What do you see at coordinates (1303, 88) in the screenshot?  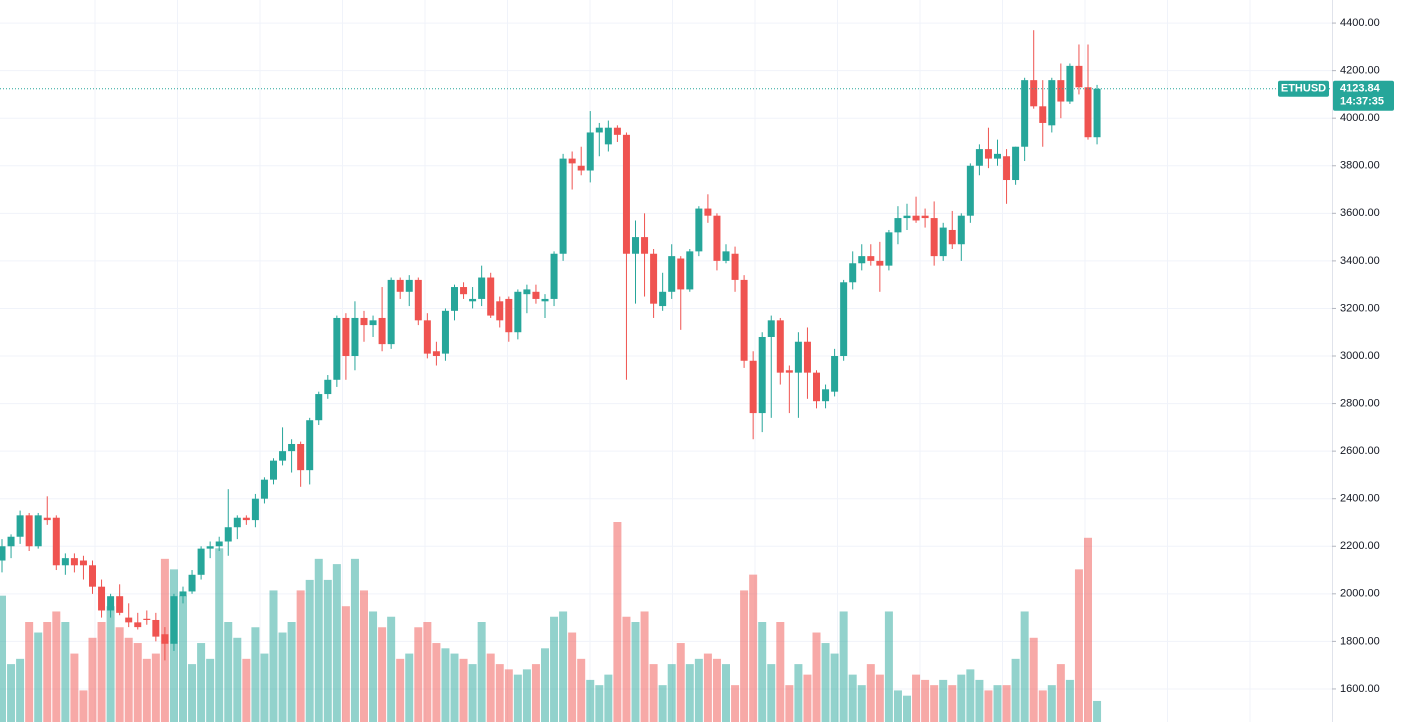 I see `symbol-badge` at bounding box center [1303, 88].